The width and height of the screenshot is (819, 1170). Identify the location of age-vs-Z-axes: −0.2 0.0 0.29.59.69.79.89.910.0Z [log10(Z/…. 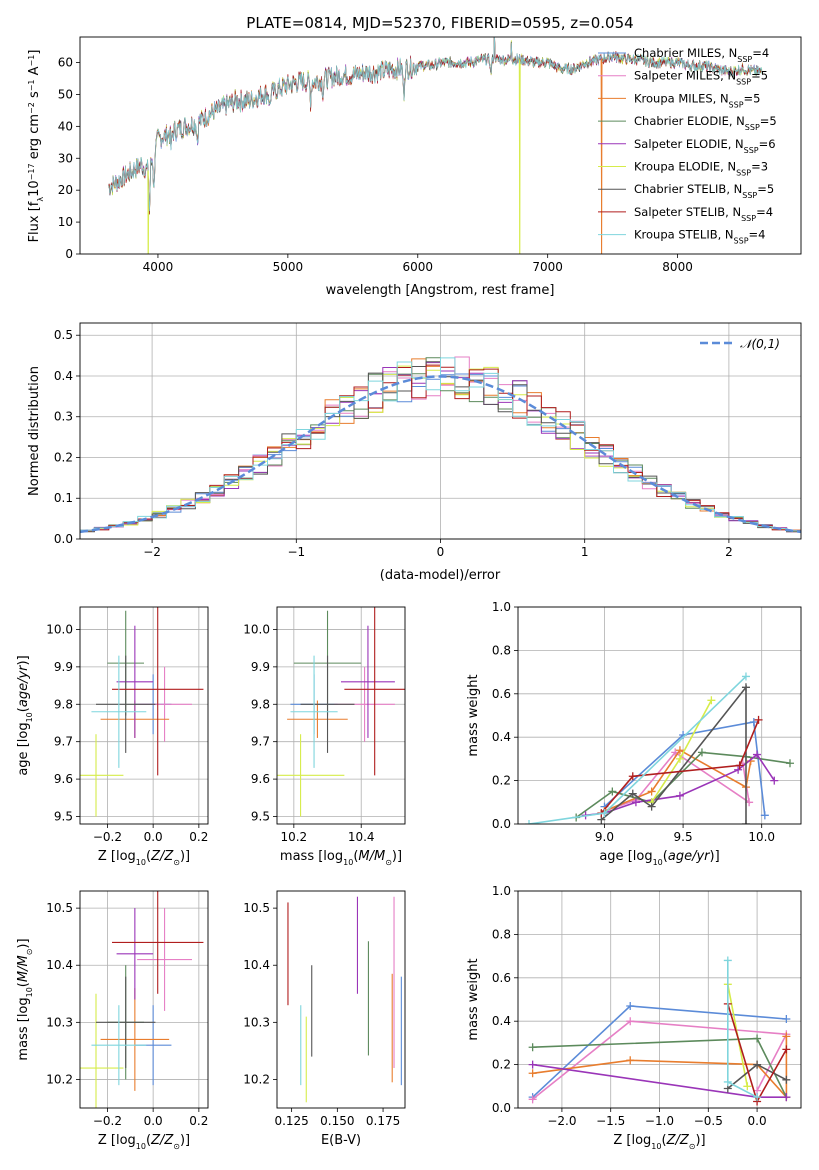
(112, 736).